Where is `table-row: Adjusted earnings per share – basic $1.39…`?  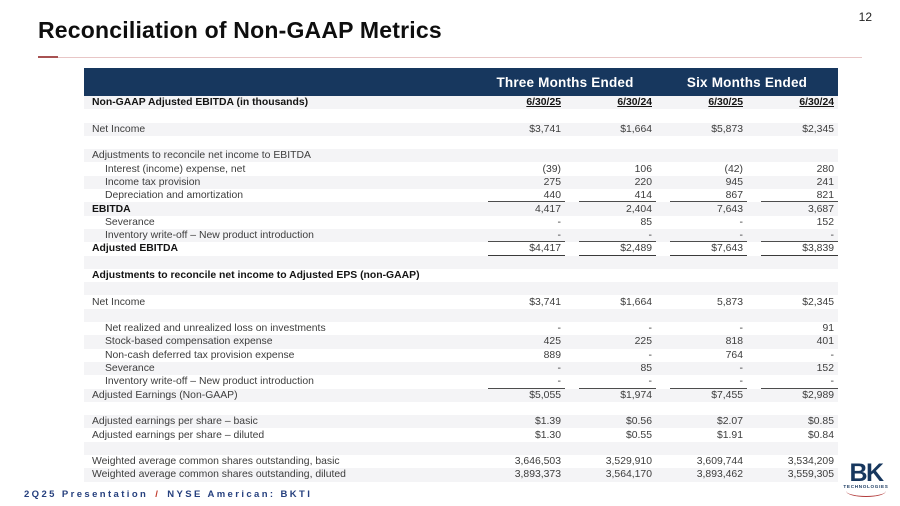
table-row: Adjusted earnings per share – basic $1.39… is located at coordinates (461, 422).